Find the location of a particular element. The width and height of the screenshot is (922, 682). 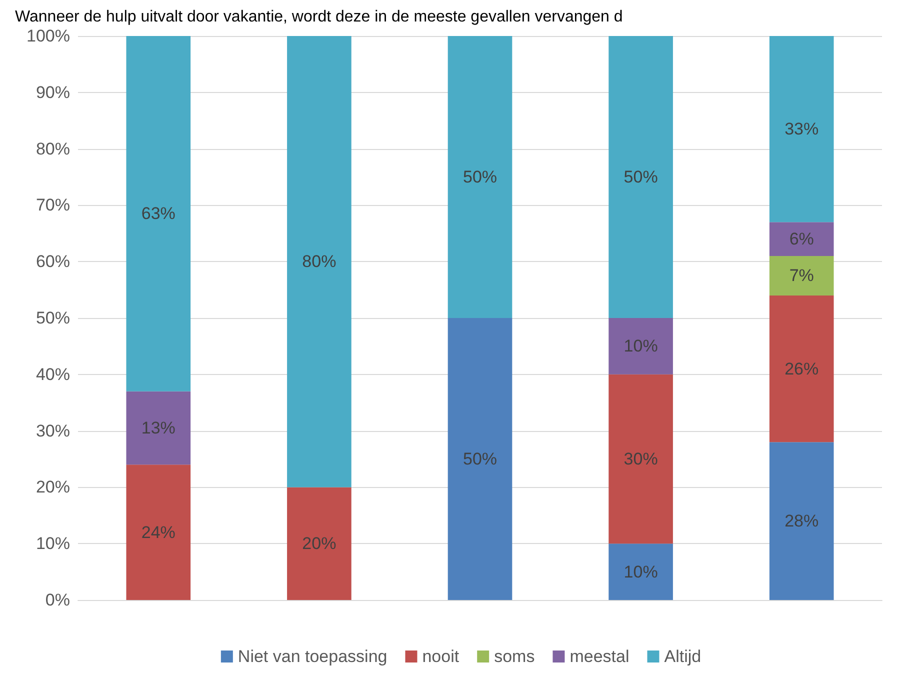

data-label: 13% is located at coordinates (158, 428).